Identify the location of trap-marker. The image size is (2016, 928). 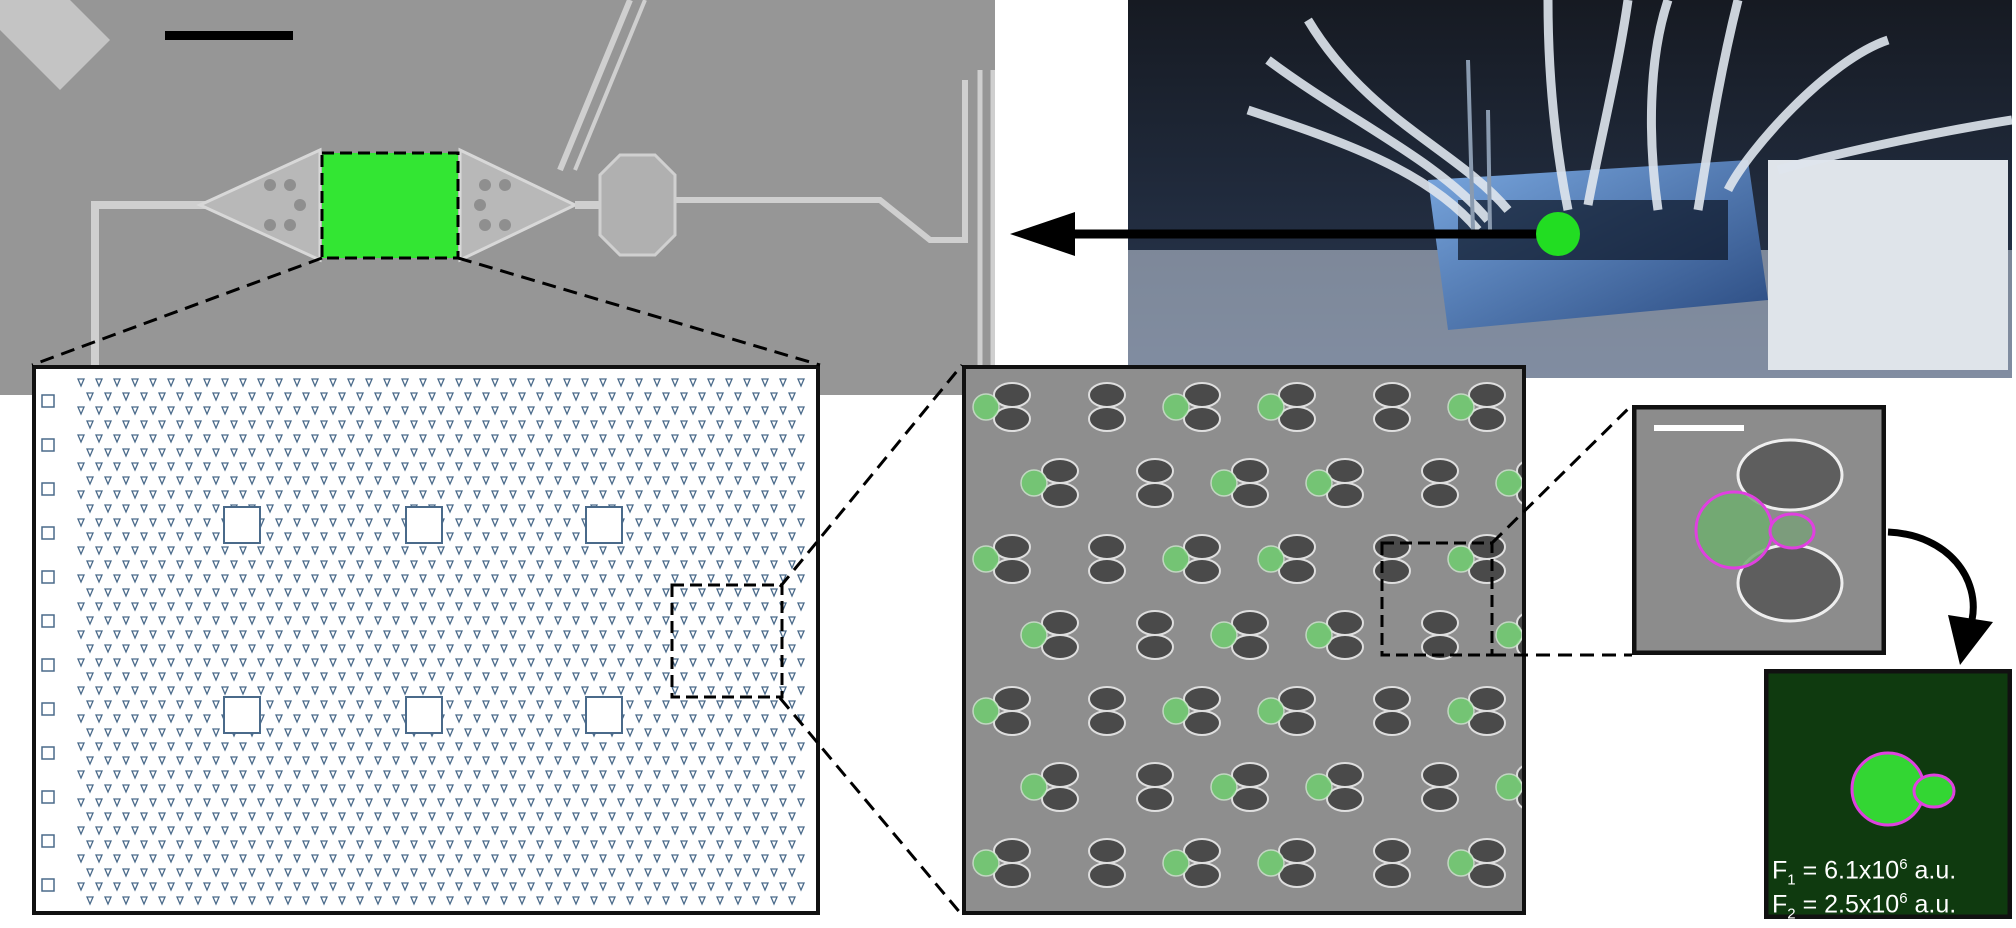
(48, 621).